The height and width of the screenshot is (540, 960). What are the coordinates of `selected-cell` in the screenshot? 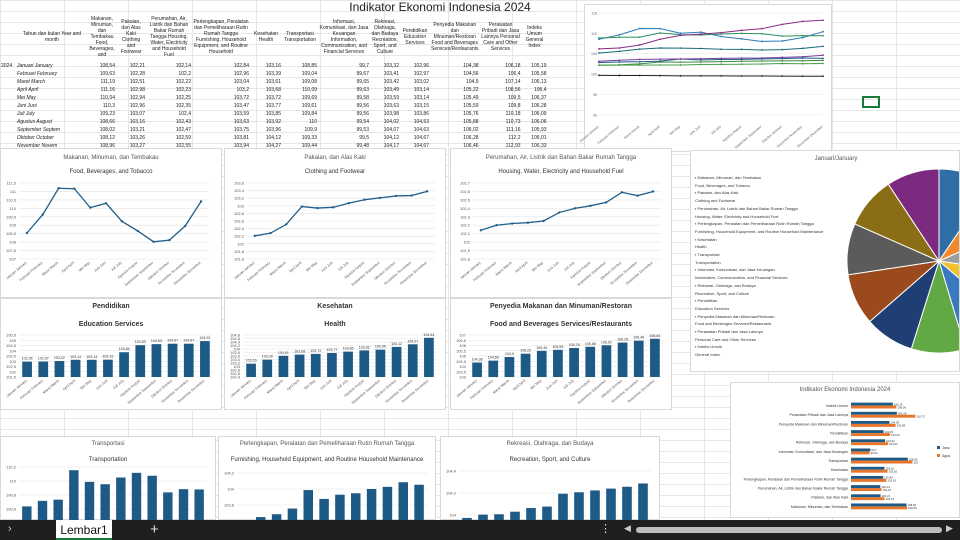 It's located at (871, 102).